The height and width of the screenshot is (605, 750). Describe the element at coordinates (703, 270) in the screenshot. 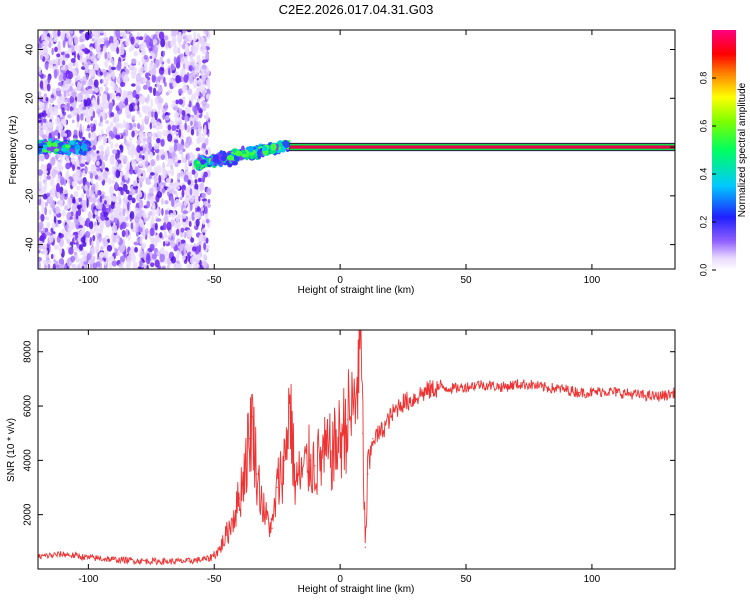

I see `colorbar-tick-label: 0.0` at that location.